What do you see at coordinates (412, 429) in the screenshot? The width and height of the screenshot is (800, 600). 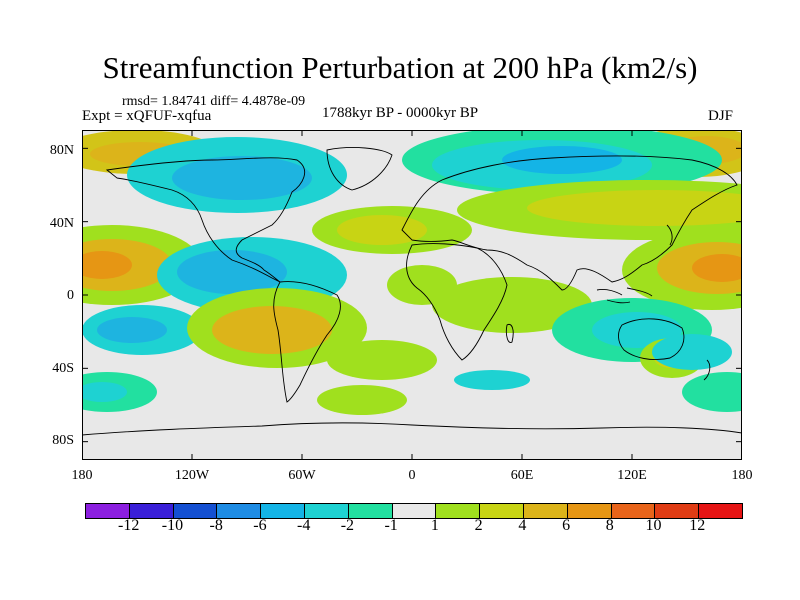 I see `antarctica-coastline` at bounding box center [412, 429].